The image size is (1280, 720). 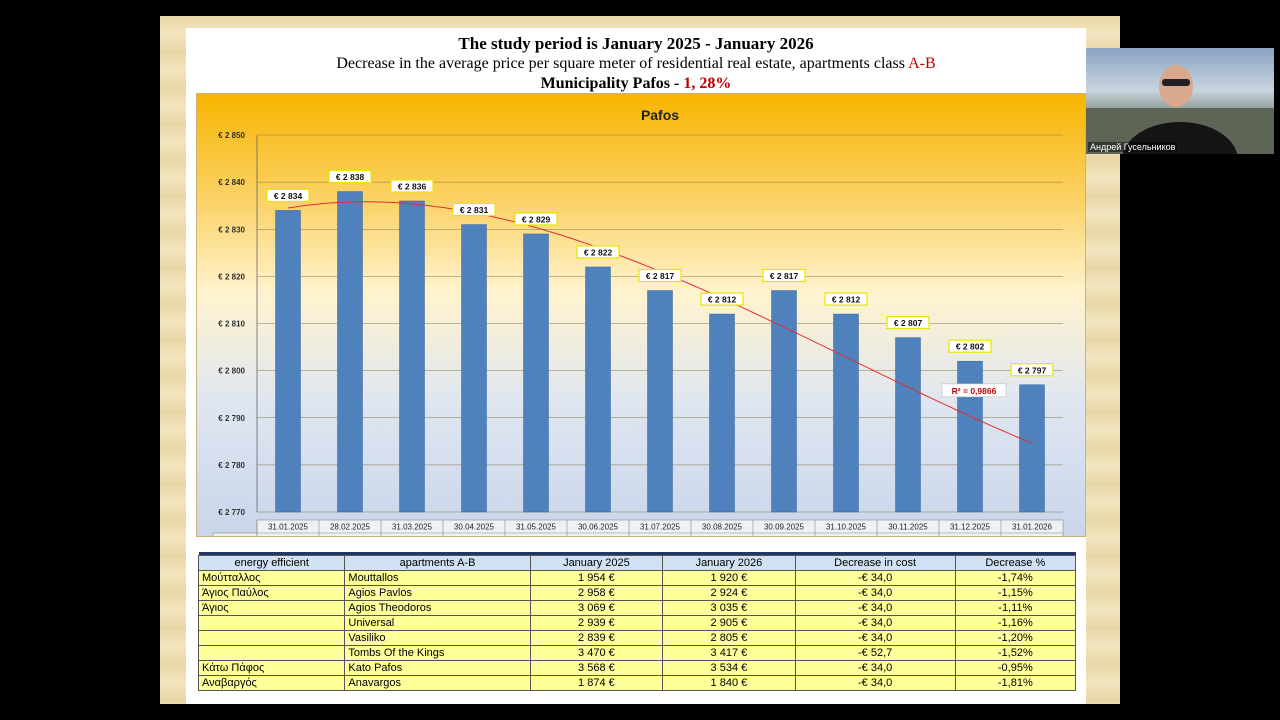 I want to click on data-label: € 2 797, so click(x=1032, y=370).